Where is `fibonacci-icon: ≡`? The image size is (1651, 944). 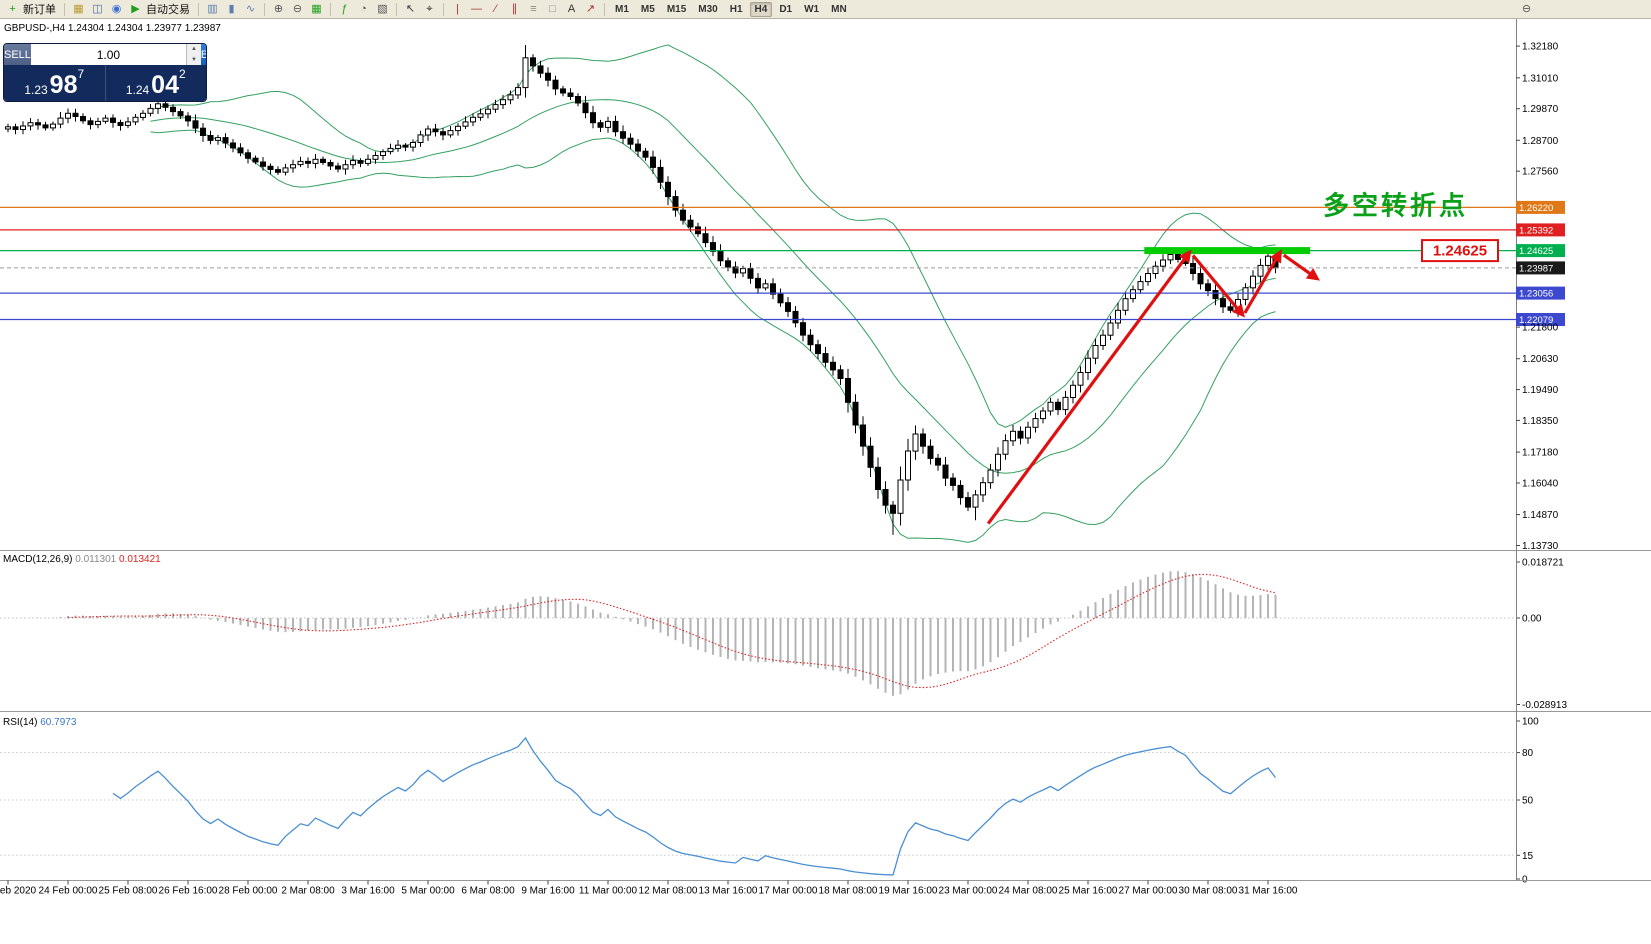
fibonacci-icon: ≡ is located at coordinates (533, 8).